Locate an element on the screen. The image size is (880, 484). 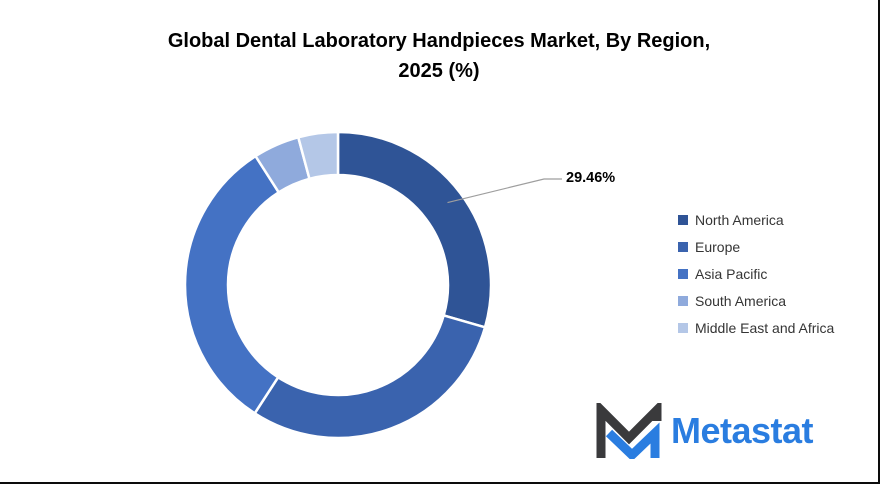
donut-slice-north-america is located at coordinates (414, 229).